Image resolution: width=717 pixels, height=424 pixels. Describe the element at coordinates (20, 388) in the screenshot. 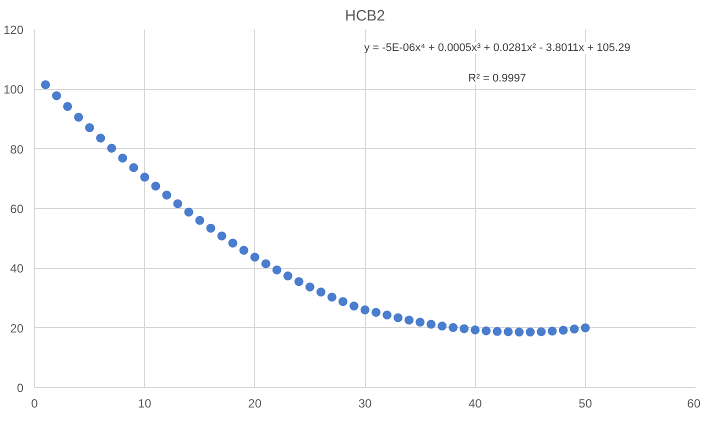

I see `y-tick-label: 0` at that location.